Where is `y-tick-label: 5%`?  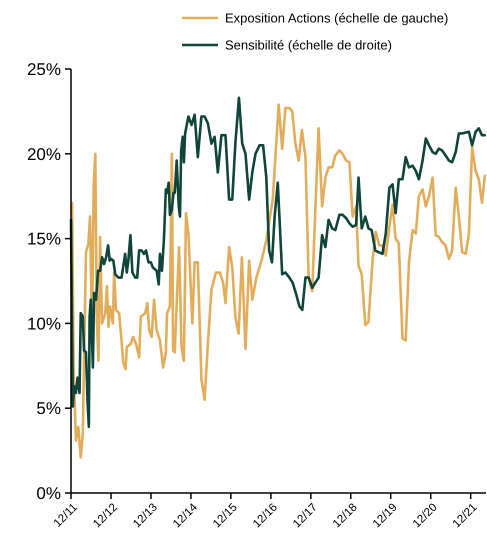 y-tick-label: 5% is located at coordinates (48, 408).